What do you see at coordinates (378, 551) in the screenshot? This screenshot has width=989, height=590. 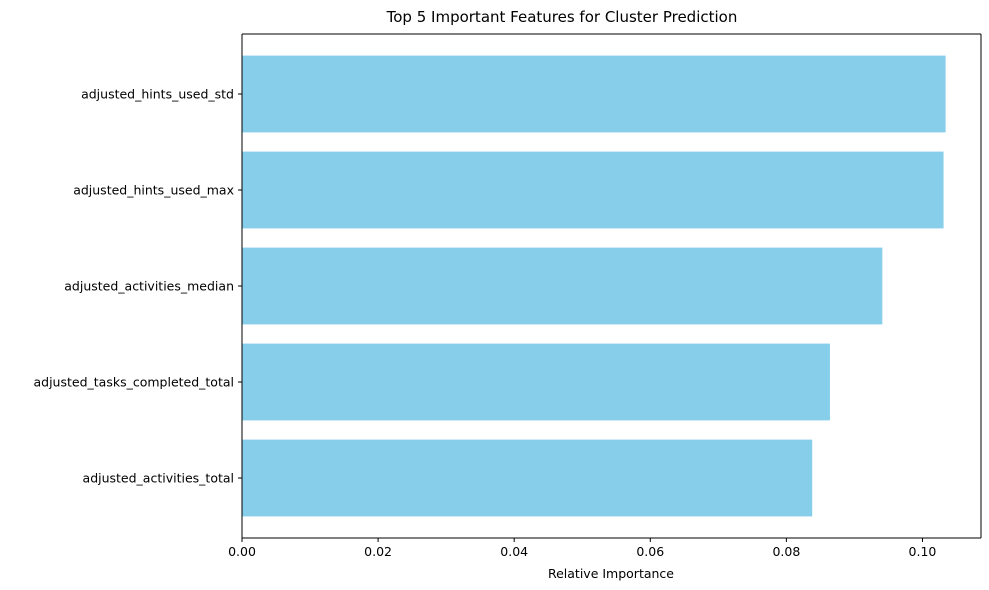 I see `x-tick-label: 0.02` at bounding box center [378, 551].